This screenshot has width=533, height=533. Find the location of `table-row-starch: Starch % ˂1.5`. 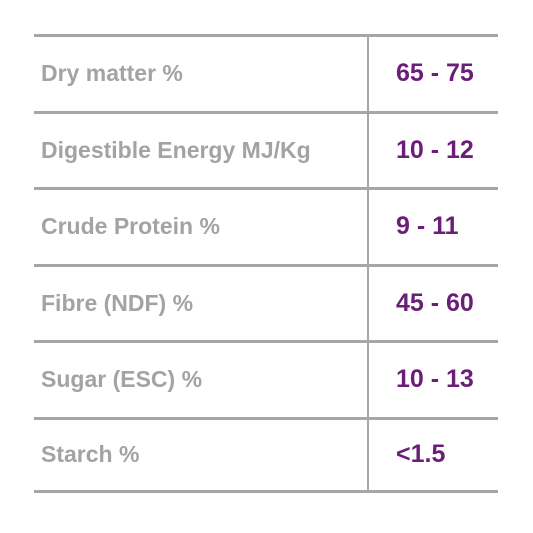

table-row-starch: Starch % ˂1.5 is located at coordinates (266, 454).